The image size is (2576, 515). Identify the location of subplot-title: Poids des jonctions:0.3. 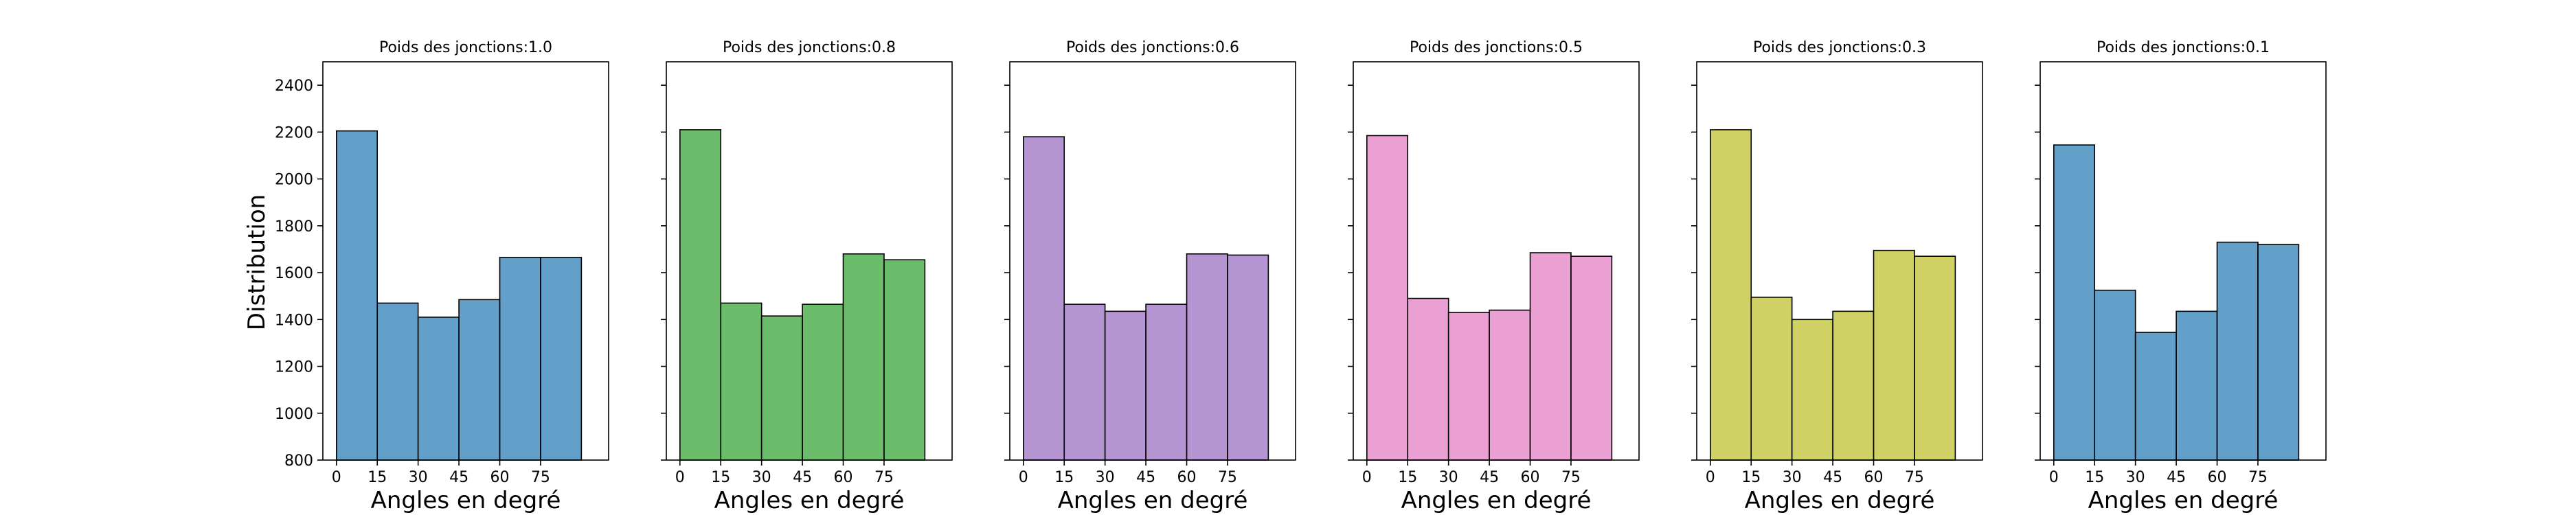
(1839, 47).